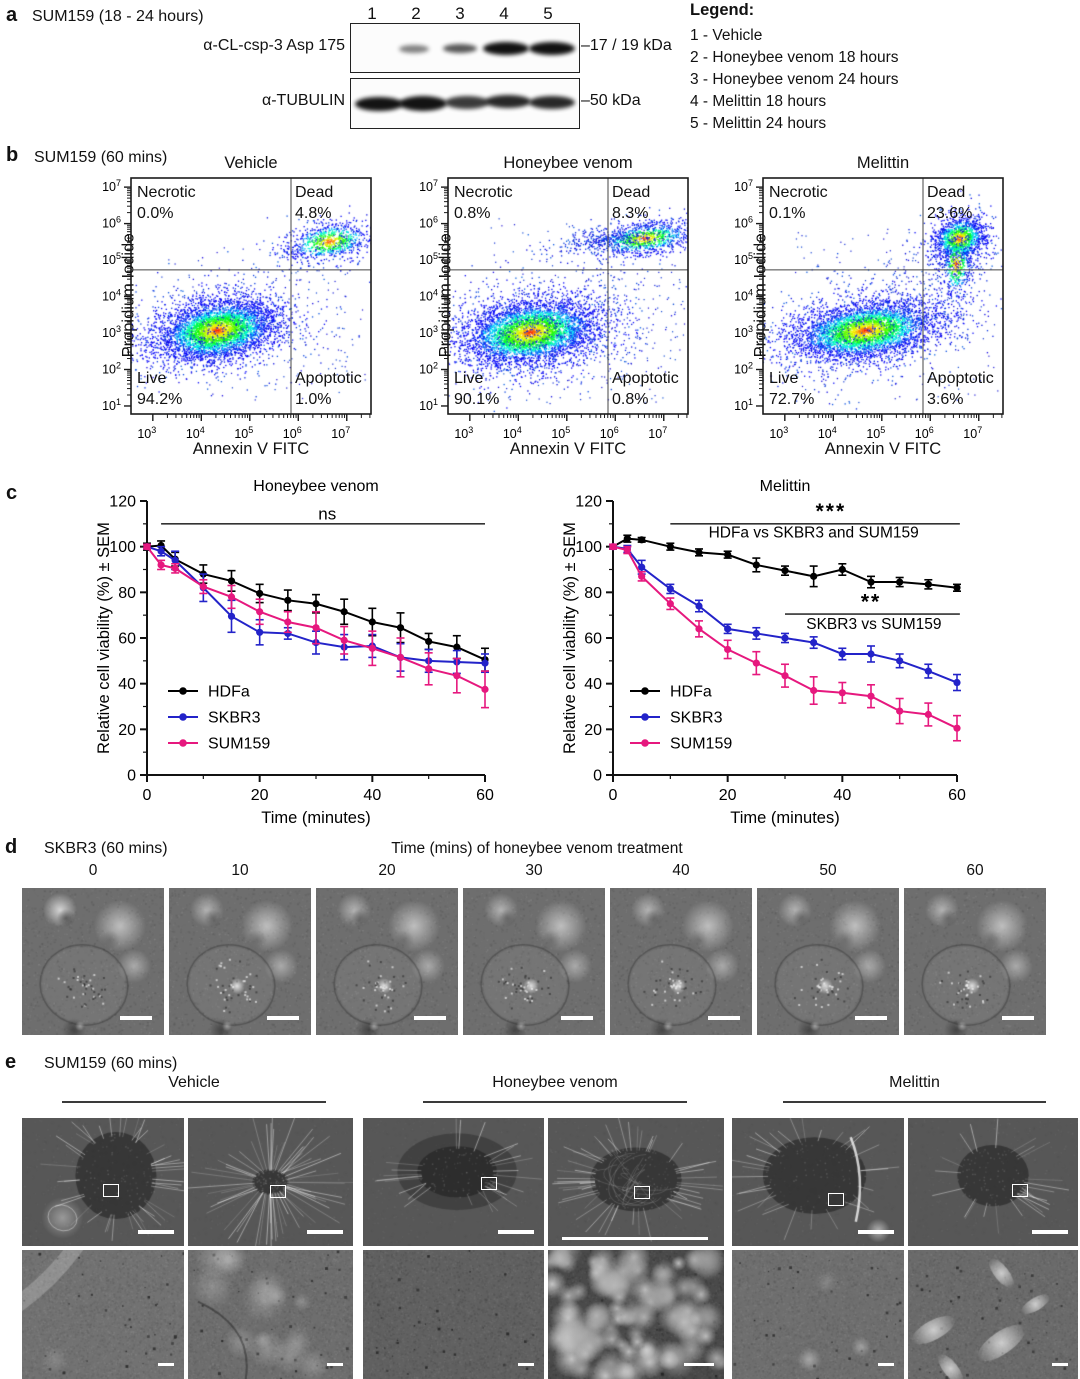  I want to click on timepoint-label: 50, so click(828, 870).